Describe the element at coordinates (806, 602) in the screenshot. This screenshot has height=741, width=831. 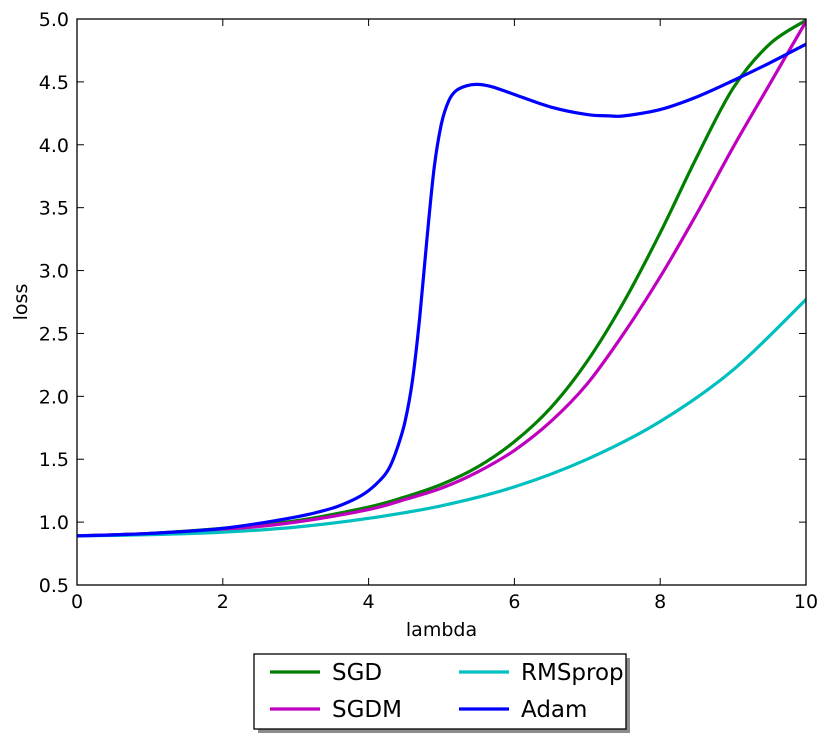
I see `x-tick-label: 10` at that location.